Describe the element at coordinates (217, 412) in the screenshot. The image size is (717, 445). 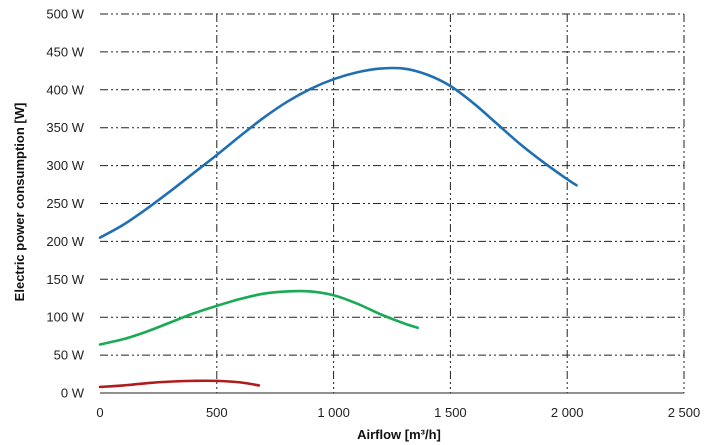
I see `x-tick-label: 500` at that location.